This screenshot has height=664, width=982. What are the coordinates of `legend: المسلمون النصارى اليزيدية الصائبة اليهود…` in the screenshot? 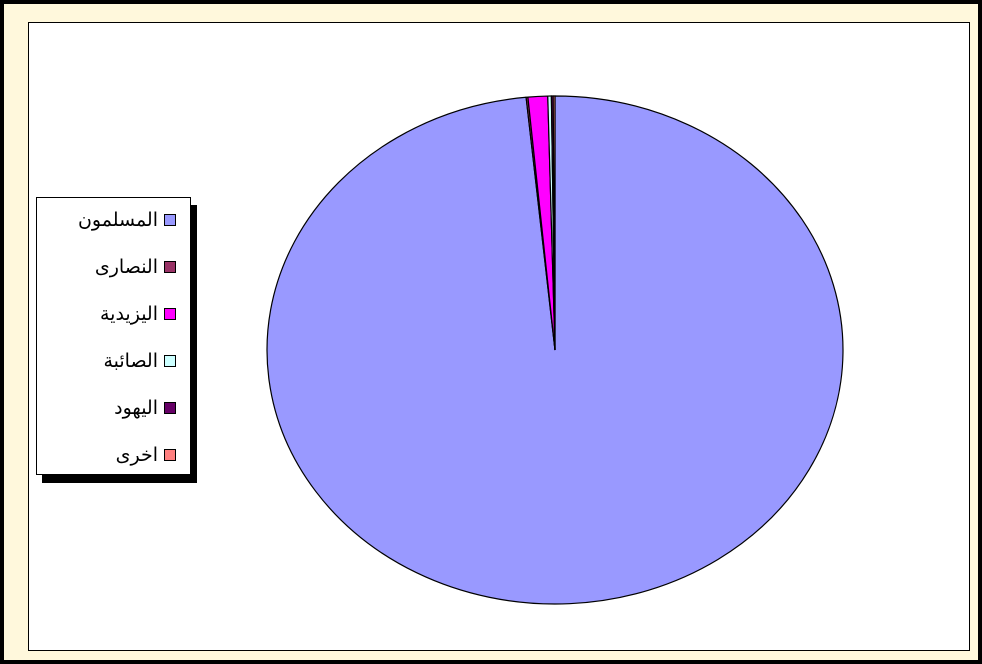 It's located at (113, 336).